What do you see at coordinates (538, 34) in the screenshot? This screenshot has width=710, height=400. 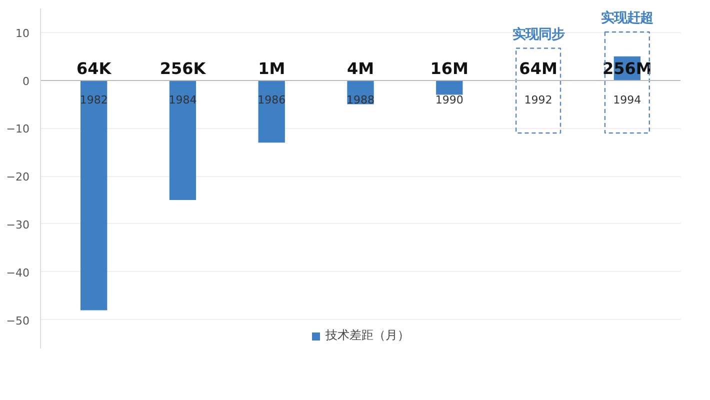 I see `annotation: 实现同步` at bounding box center [538, 34].